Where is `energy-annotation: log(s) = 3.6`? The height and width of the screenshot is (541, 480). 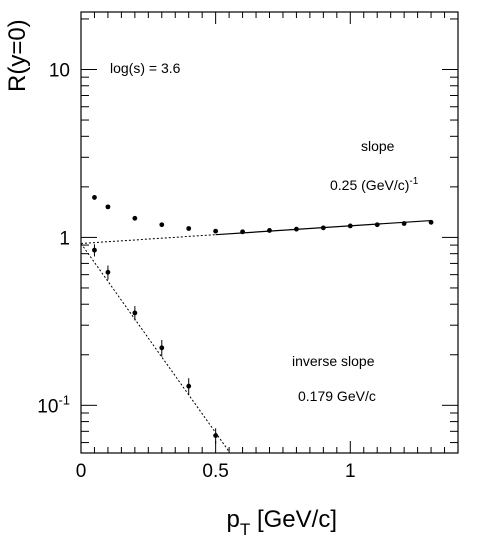
energy-annotation: log(s) = 3.6 is located at coordinates (145, 68).